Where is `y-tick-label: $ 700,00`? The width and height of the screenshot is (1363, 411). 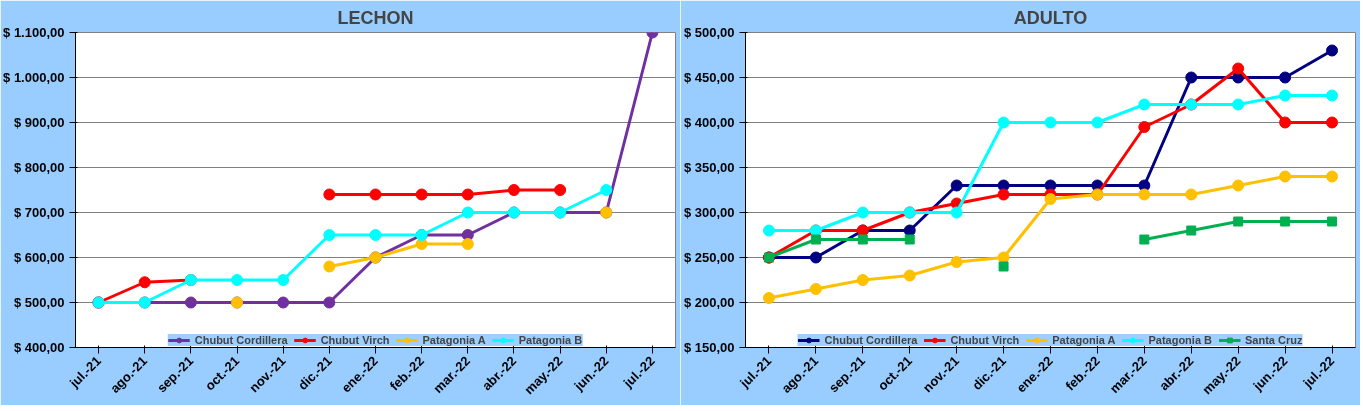
y-tick-label: $ 700,00 is located at coordinates (39, 212).